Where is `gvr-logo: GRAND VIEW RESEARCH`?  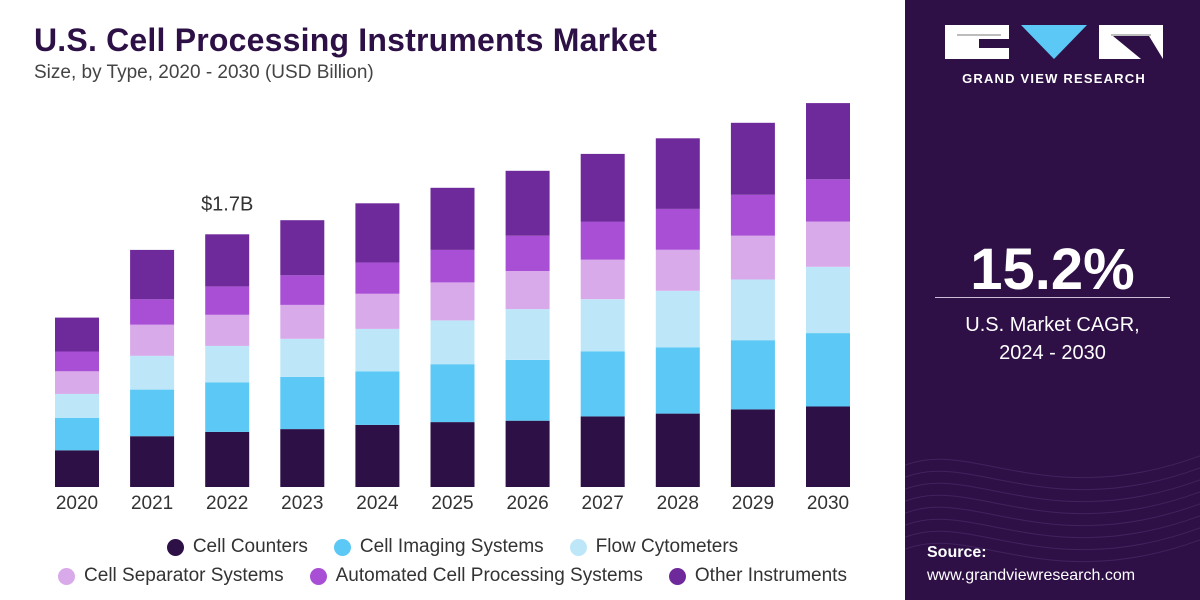
gvr-logo: GRAND VIEW RESEARCH is located at coordinates (1054, 54).